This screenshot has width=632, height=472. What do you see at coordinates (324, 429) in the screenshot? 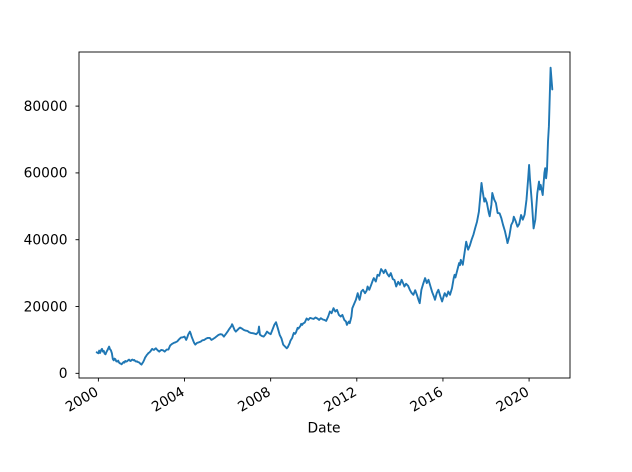
I see `x-axis-label: Date` at bounding box center [324, 429].